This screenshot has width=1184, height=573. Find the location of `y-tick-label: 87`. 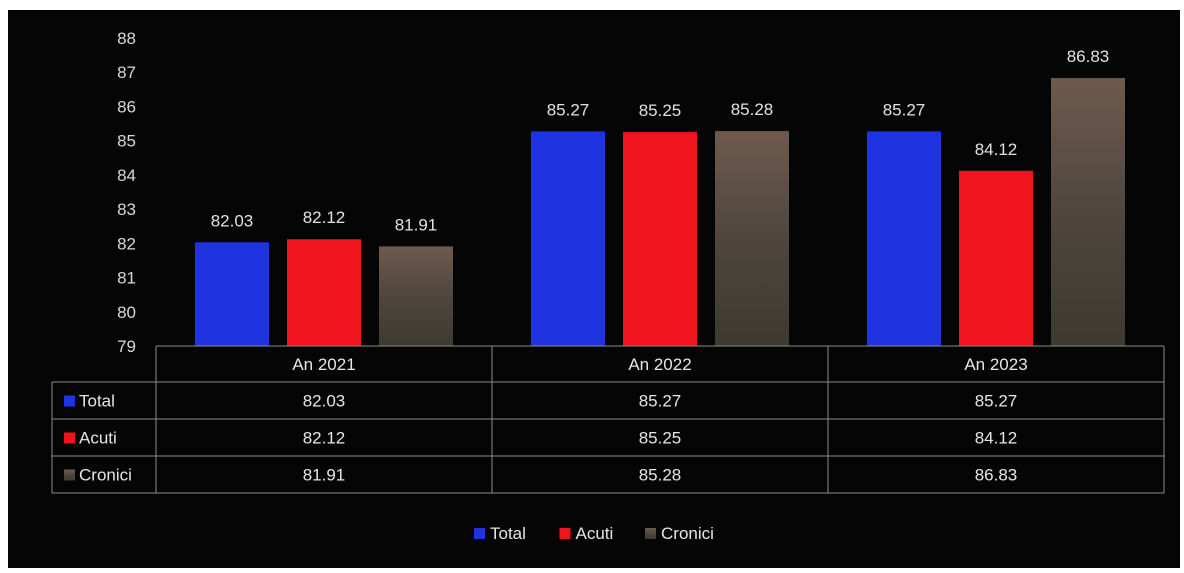

y-tick-label: 87 is located at coordinates (126, 72).